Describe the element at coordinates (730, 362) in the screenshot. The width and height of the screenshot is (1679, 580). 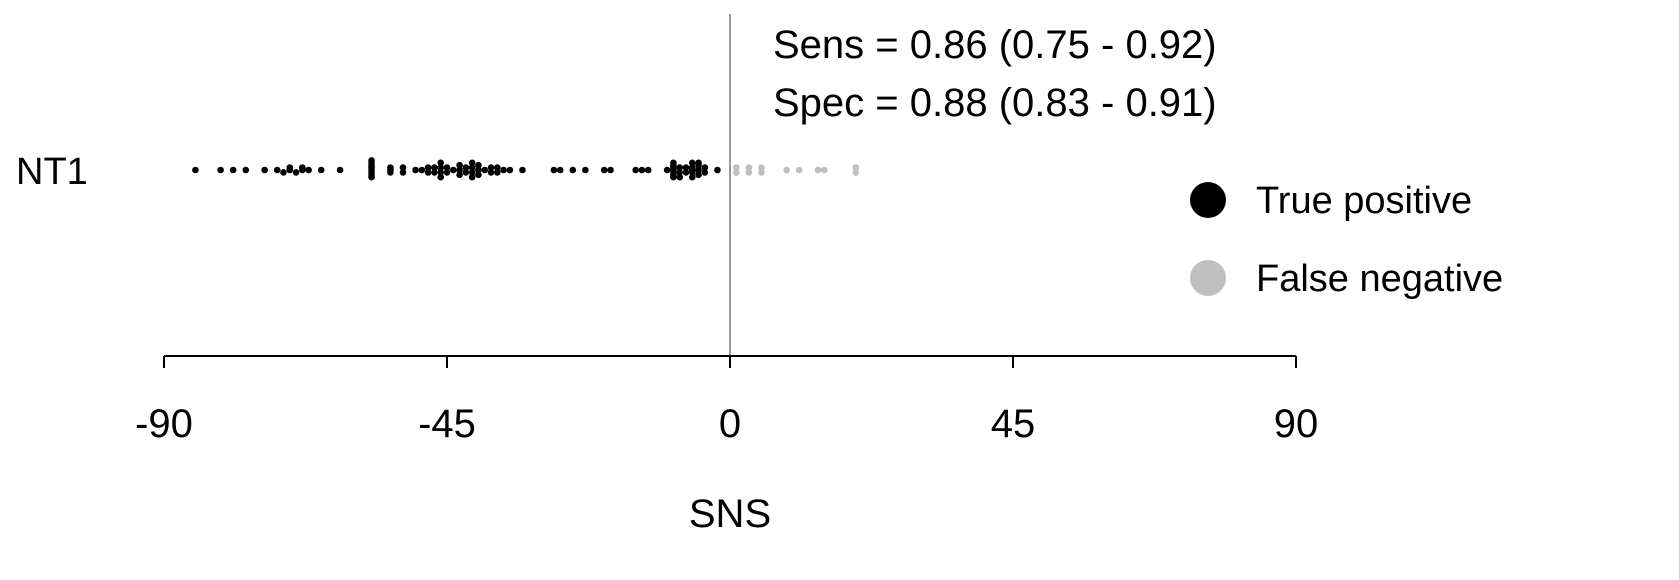
I see `x-axis-ticks` at that location.